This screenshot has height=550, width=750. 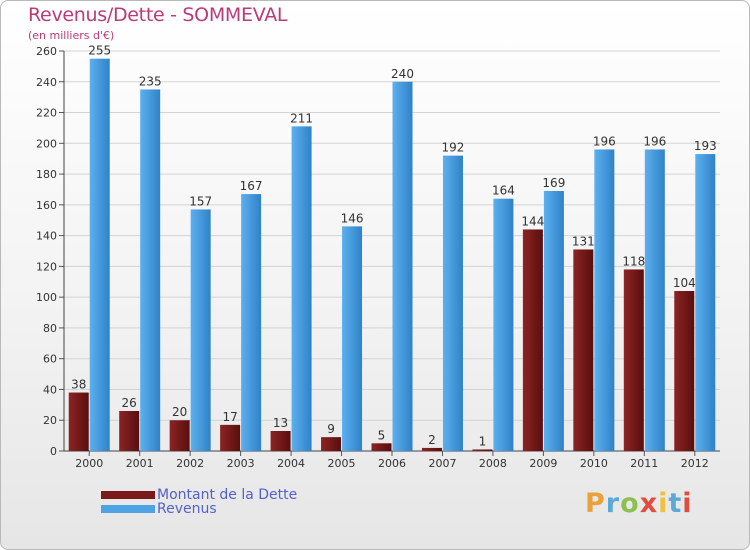 What do you see at coordinates (649, 503) in the screenshot?
I see `logo-letter: x` at bounding box center [649, 503].